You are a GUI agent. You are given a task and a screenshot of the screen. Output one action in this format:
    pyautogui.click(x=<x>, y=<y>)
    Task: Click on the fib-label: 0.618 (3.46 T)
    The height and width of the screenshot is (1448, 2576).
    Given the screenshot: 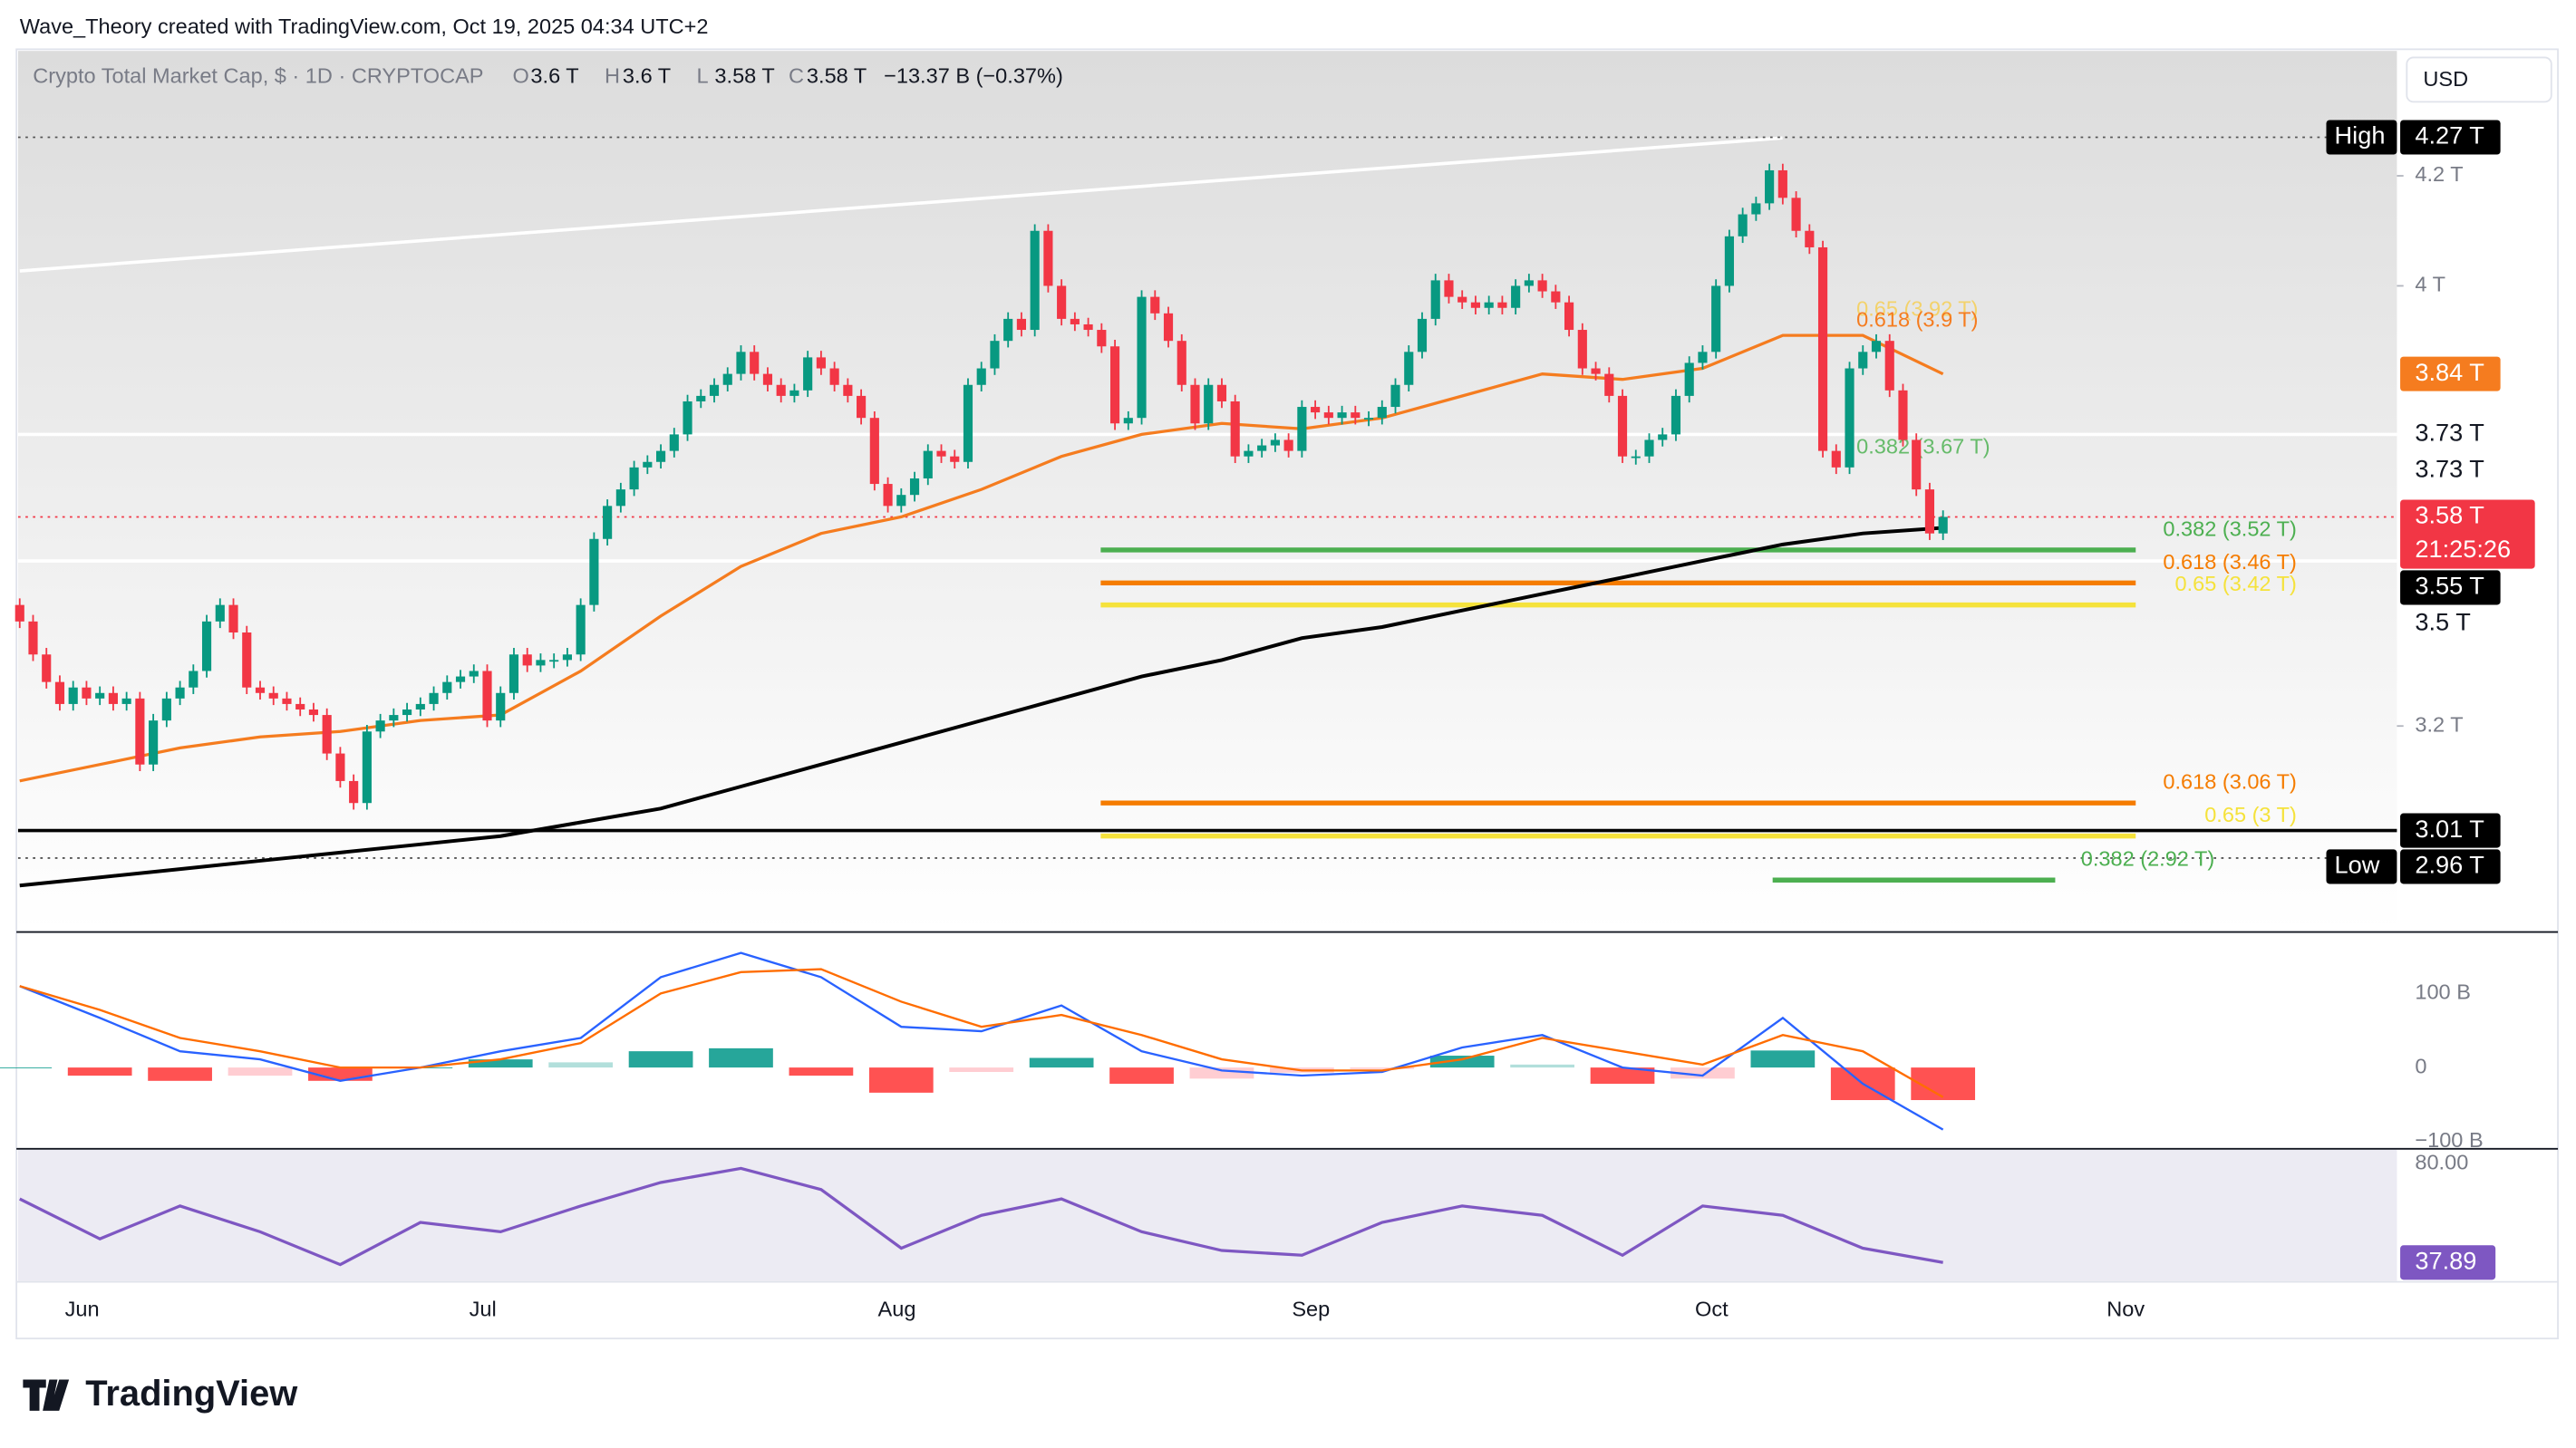 What is the action you would take?
    pyautogui.click(x=2229, y=562)
    